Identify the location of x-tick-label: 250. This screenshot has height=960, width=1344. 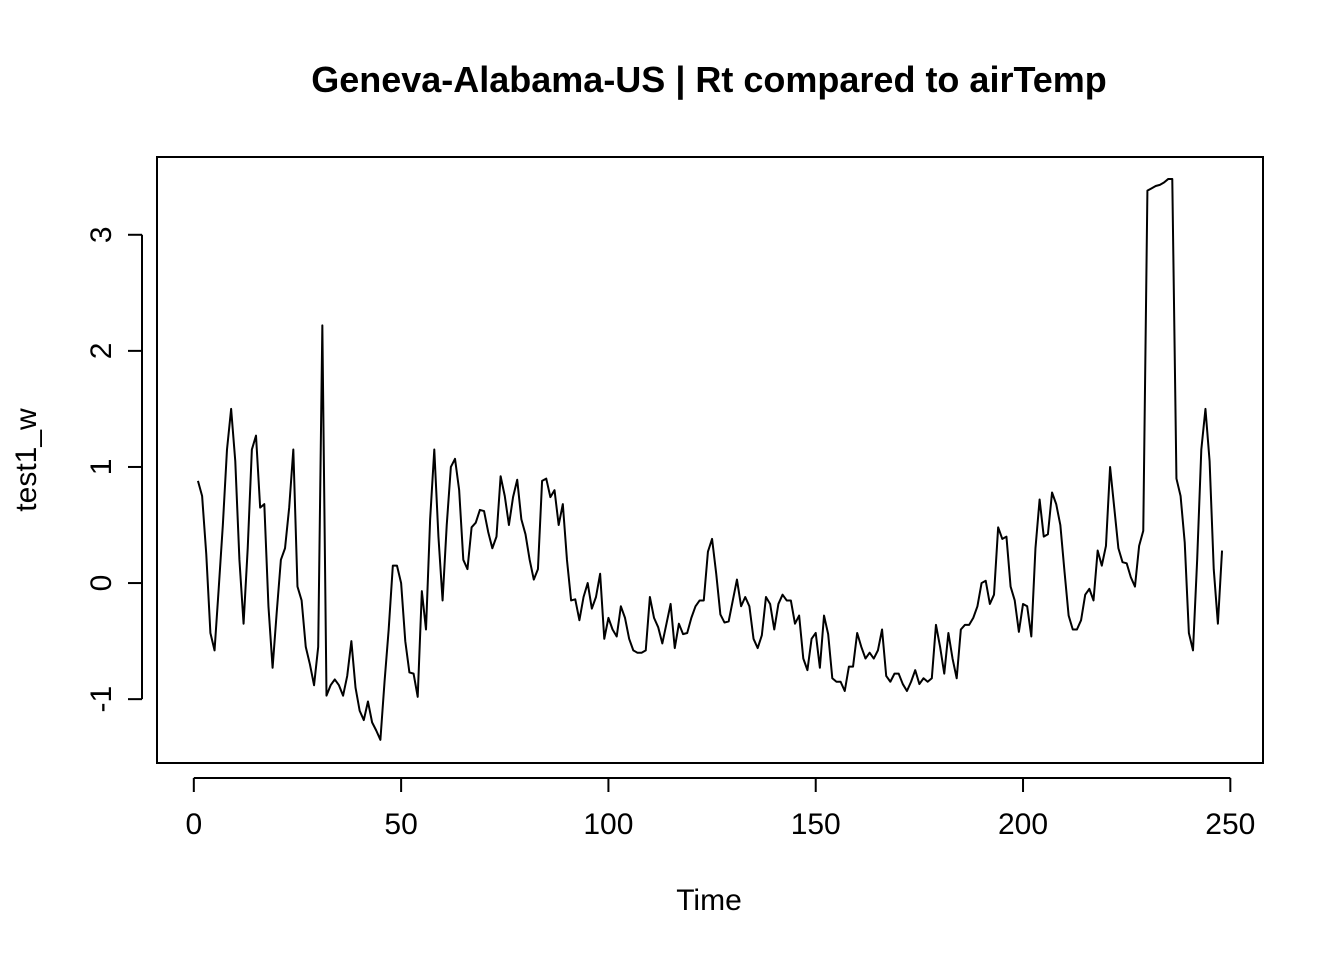
(1230, 824).